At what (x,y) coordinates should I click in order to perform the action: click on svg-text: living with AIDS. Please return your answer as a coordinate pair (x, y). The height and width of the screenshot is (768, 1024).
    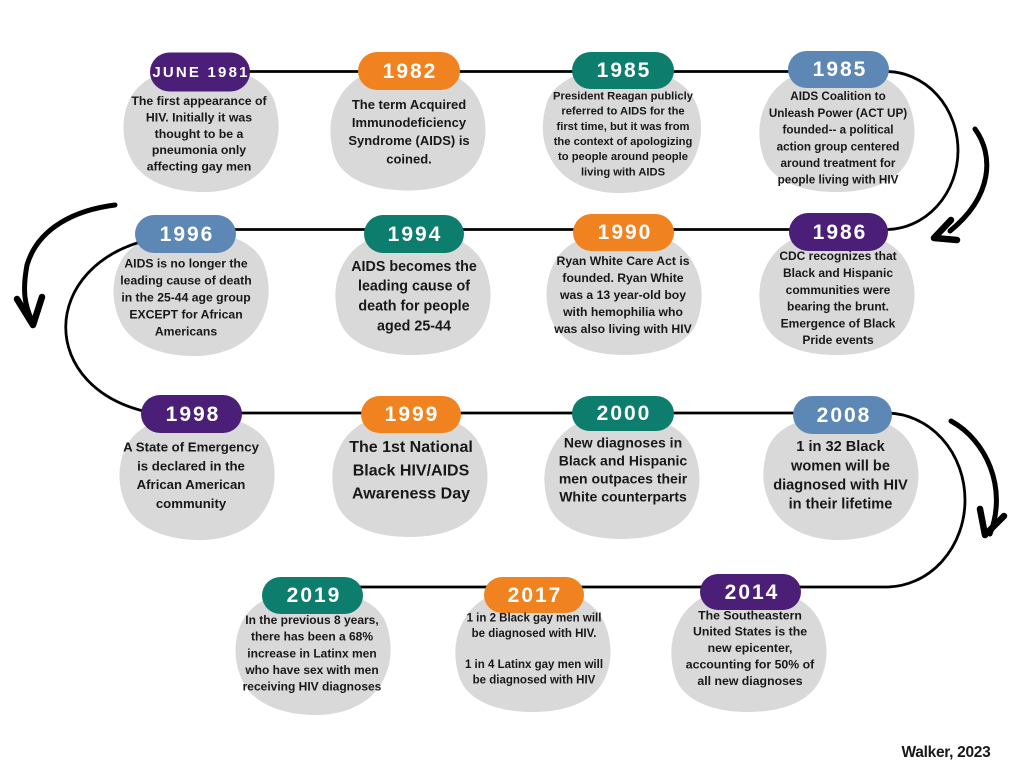
    Looking at the image, I should click on (623, 172).